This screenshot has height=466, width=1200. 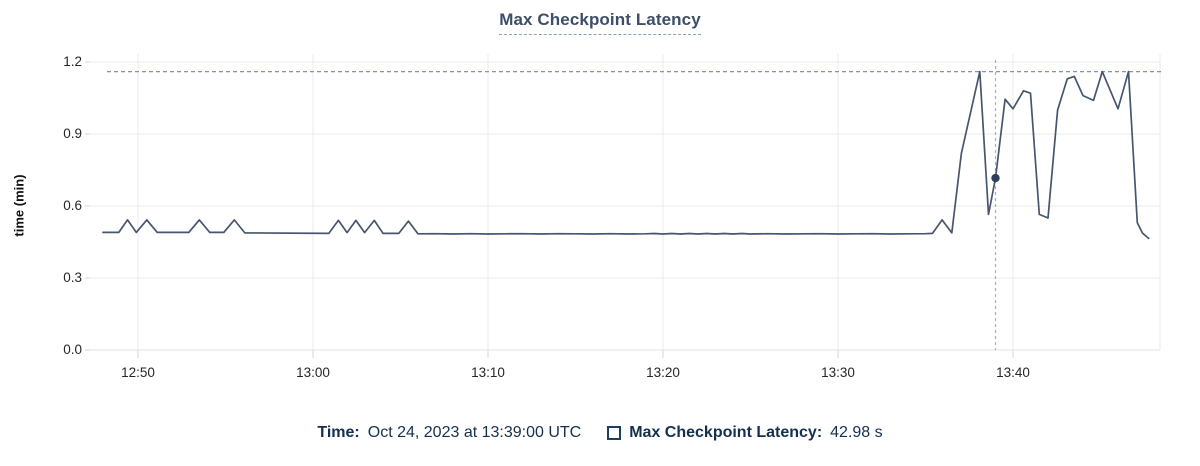 I want to click on chart-title: Max Checkpoint Latency, so click(x=600, y=22).